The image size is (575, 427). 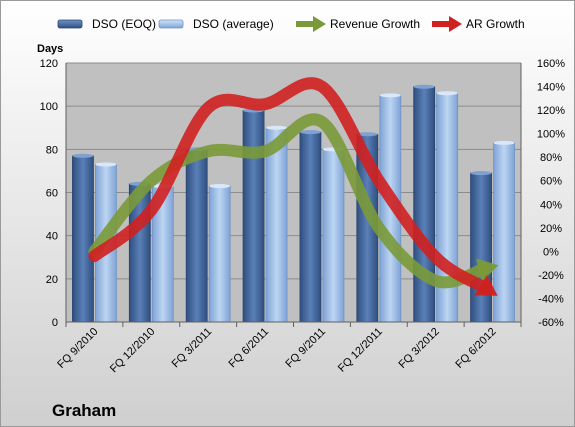 What do you see at coordinates (375, 24) in the screenshot?
I see `legend-label-revenue-growth: Revenue Growth` at bounding box center [375, 24].